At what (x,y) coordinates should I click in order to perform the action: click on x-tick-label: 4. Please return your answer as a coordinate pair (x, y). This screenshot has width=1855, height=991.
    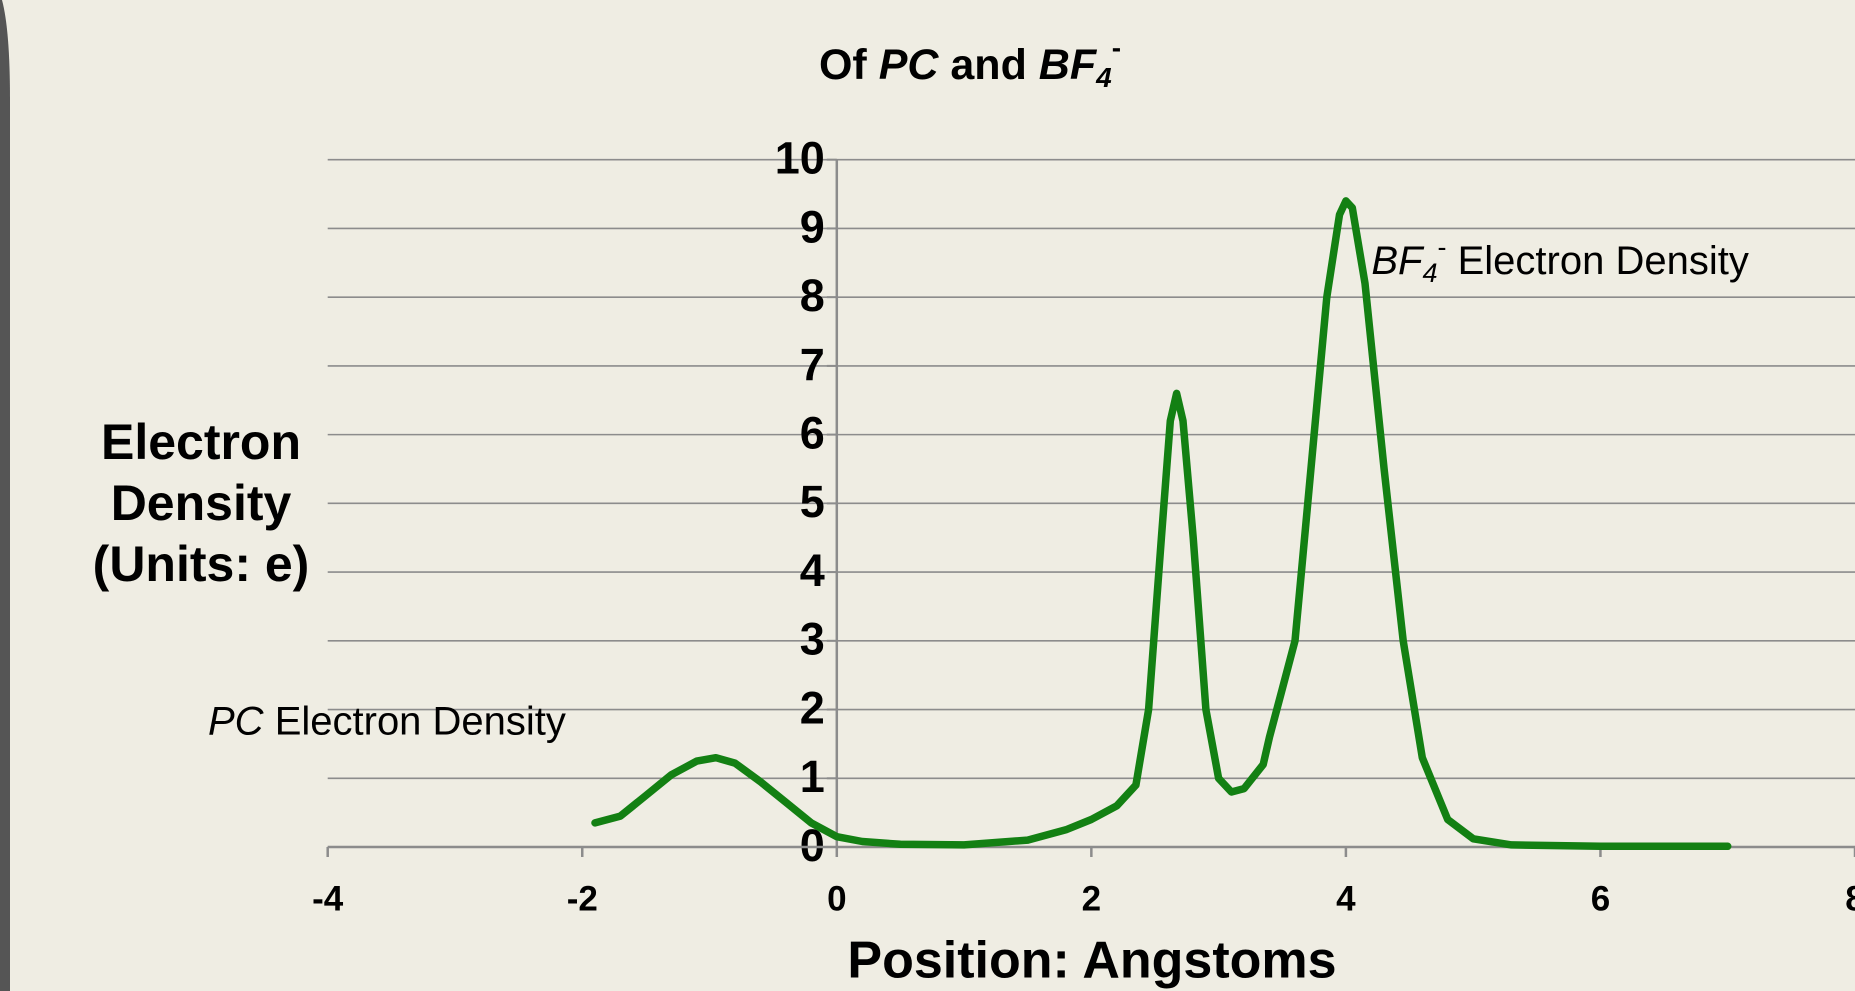
    Looking at the image, I should click on (1346, 898).